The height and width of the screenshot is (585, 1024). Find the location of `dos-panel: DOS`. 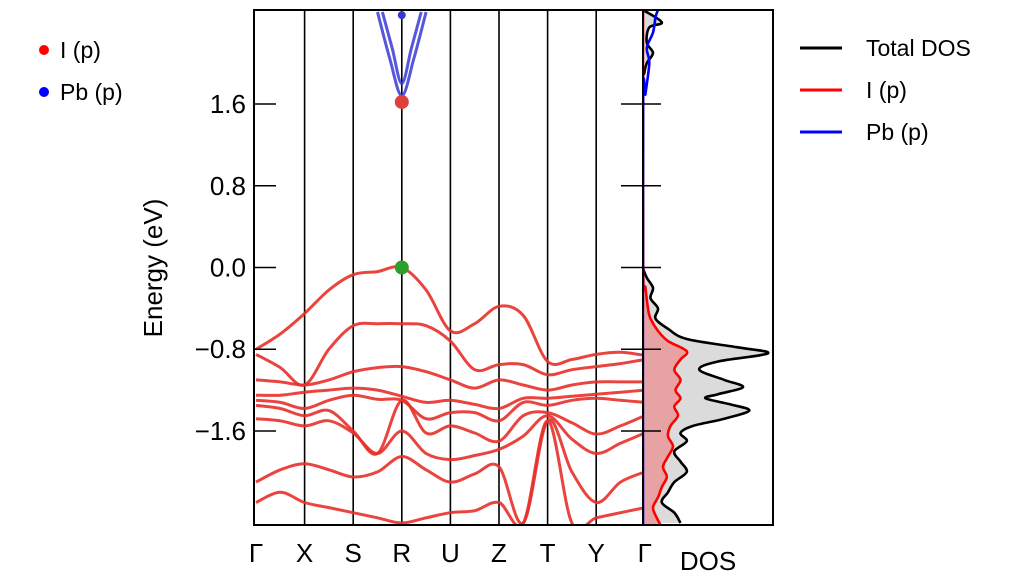

dos-panel: DOS is located at coordinates (708, 292).